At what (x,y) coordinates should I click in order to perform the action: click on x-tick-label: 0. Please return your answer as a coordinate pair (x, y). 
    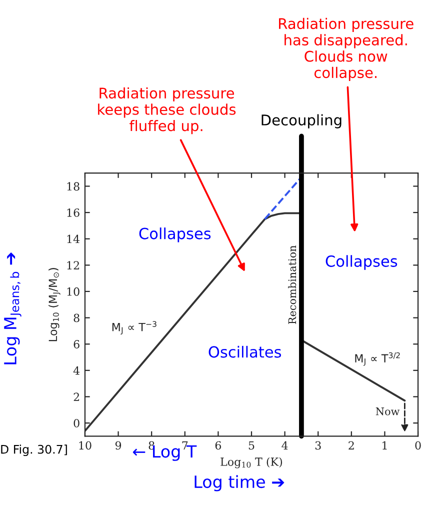
    Looking at the image, I should click on (418, 445).